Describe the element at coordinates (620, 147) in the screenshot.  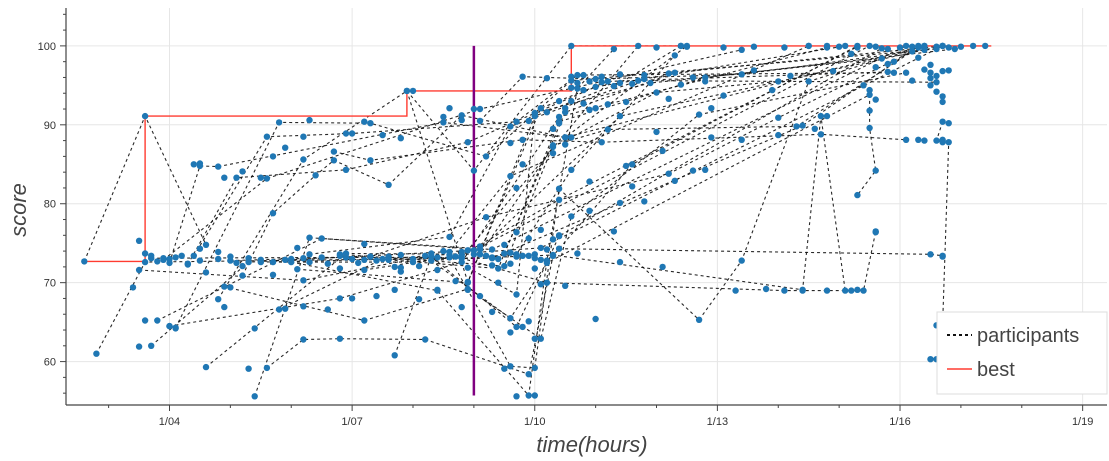
I see `participant-line` at that location.